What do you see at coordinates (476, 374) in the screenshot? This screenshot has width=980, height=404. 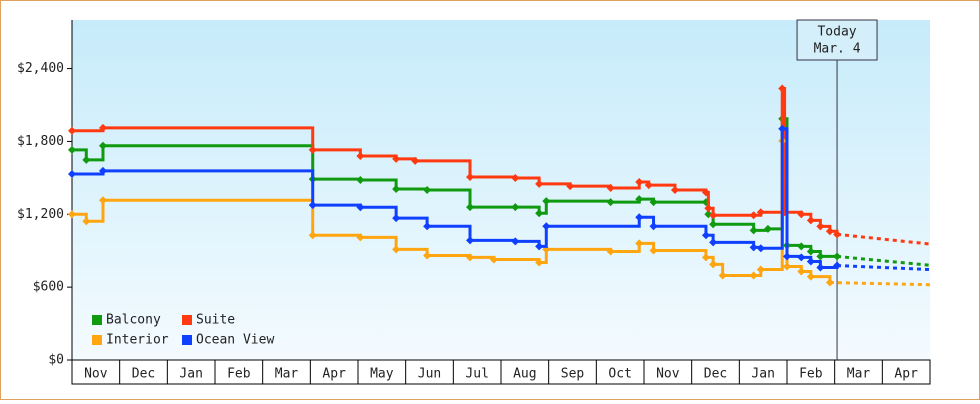 I see `x-tick-label: Jul` at bounding box center [476, 374].